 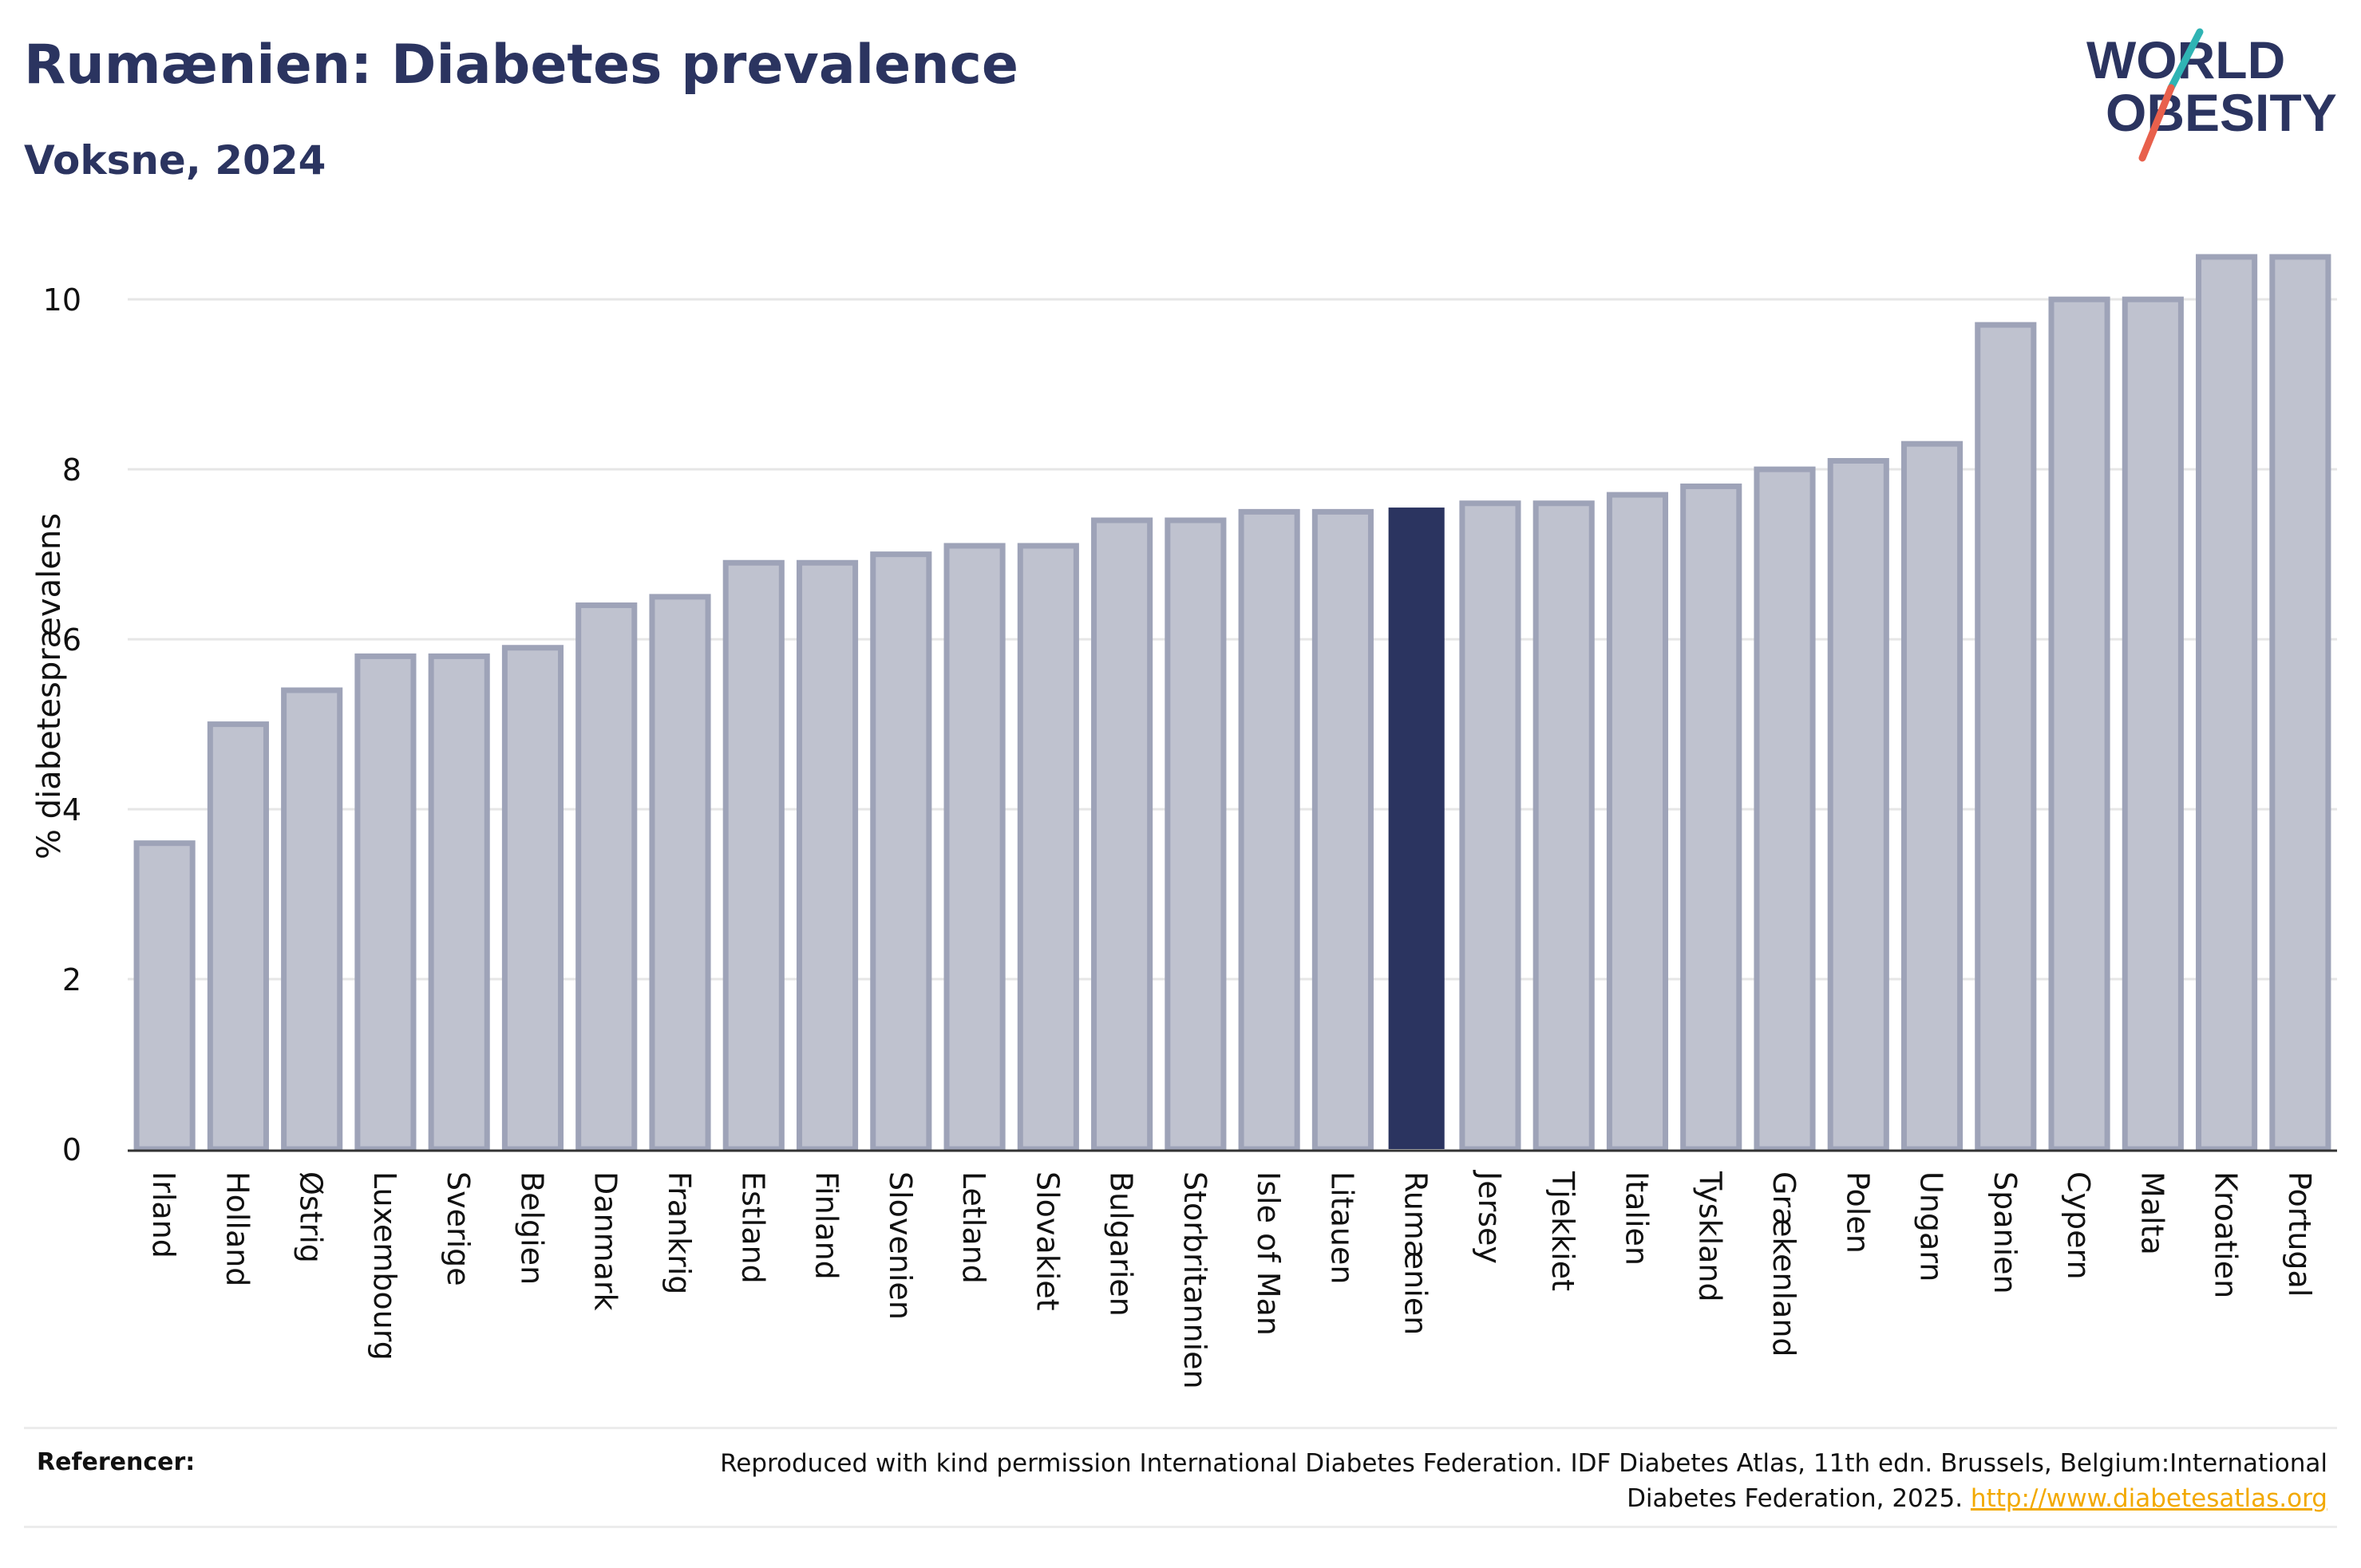 What do you see at coordinates (71, 640) in the screenshot?
I see `y-tick-label: 6` at bounding box center [71, 640].